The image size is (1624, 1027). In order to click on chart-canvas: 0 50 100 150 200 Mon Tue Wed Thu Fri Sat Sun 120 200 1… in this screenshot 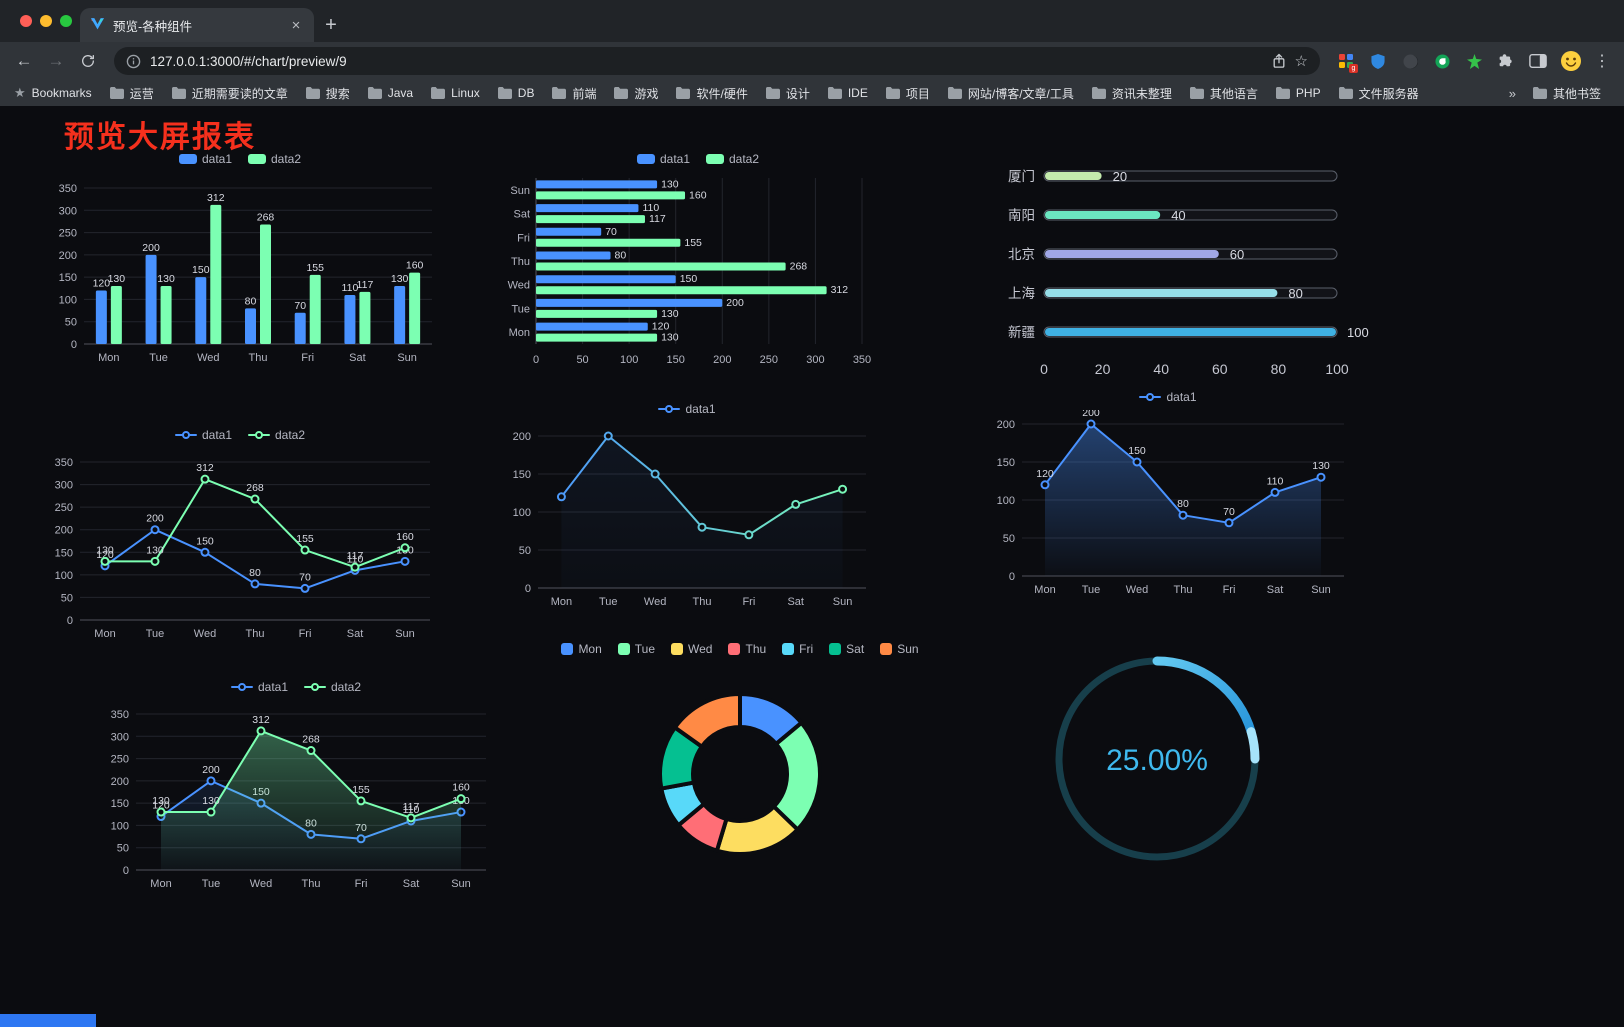, I will do `click(1170, 503)`.